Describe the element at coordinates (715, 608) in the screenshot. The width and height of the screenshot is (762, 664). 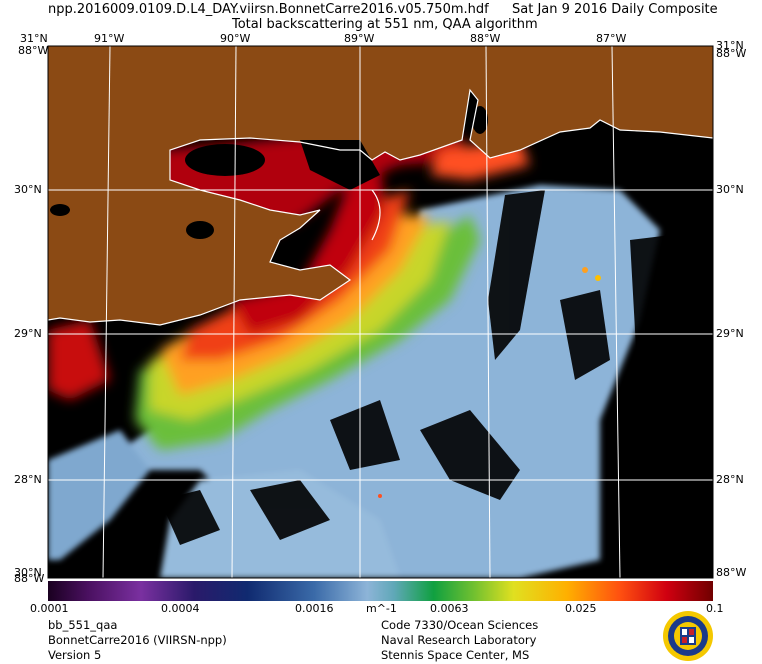
I see `colorbar-tick-0-1: 0.1` at that location.